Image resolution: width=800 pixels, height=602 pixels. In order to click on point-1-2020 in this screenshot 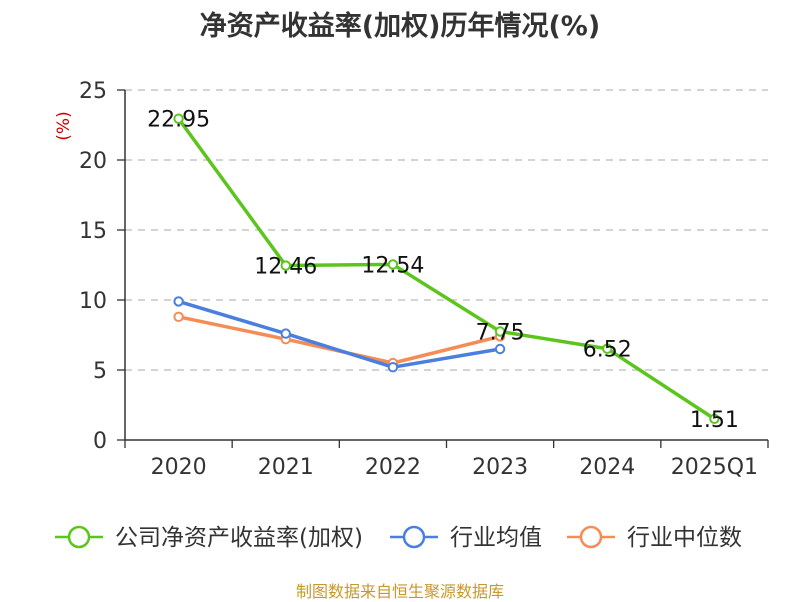, I will do `click(178, 301)`.